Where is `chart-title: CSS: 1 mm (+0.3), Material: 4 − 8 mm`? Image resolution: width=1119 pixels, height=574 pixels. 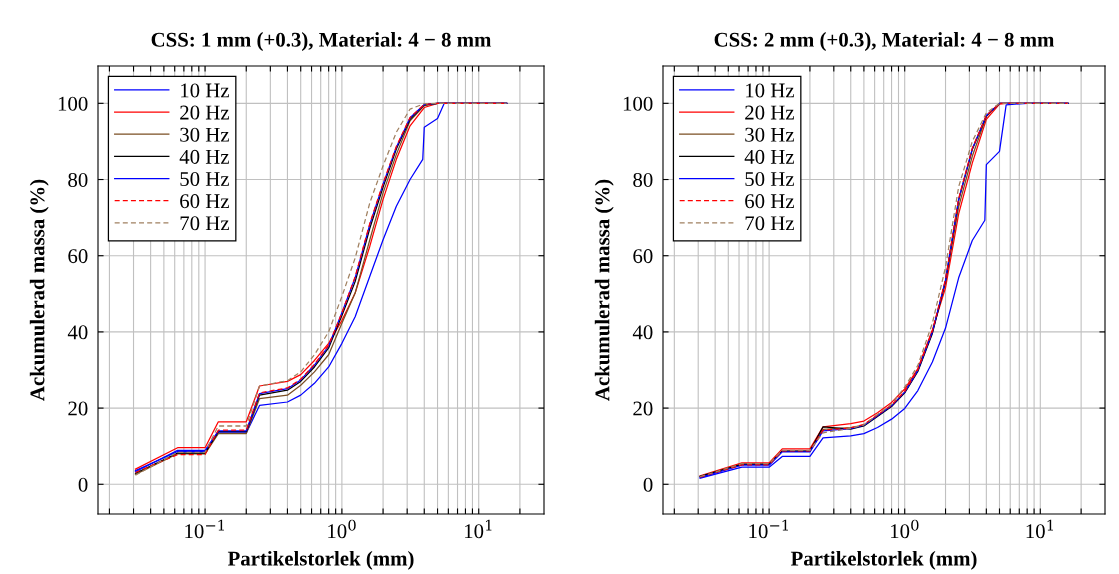 chart-title: CSS: 1 mm (+0.3), Material: 4 − 8 mm is located at coordinates (321, 41).